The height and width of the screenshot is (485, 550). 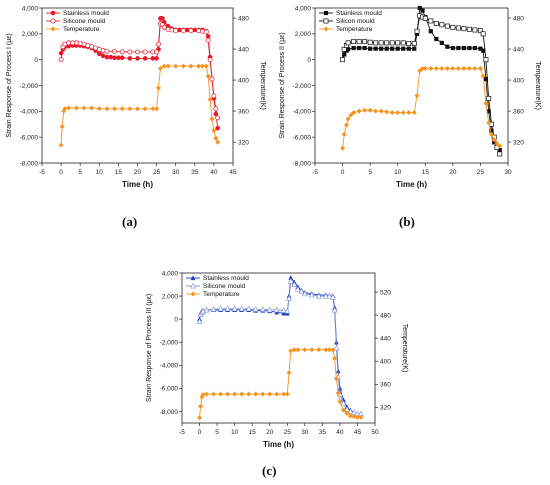 I want to click on y2-tick-label: 320, so click(x=518, y=142).